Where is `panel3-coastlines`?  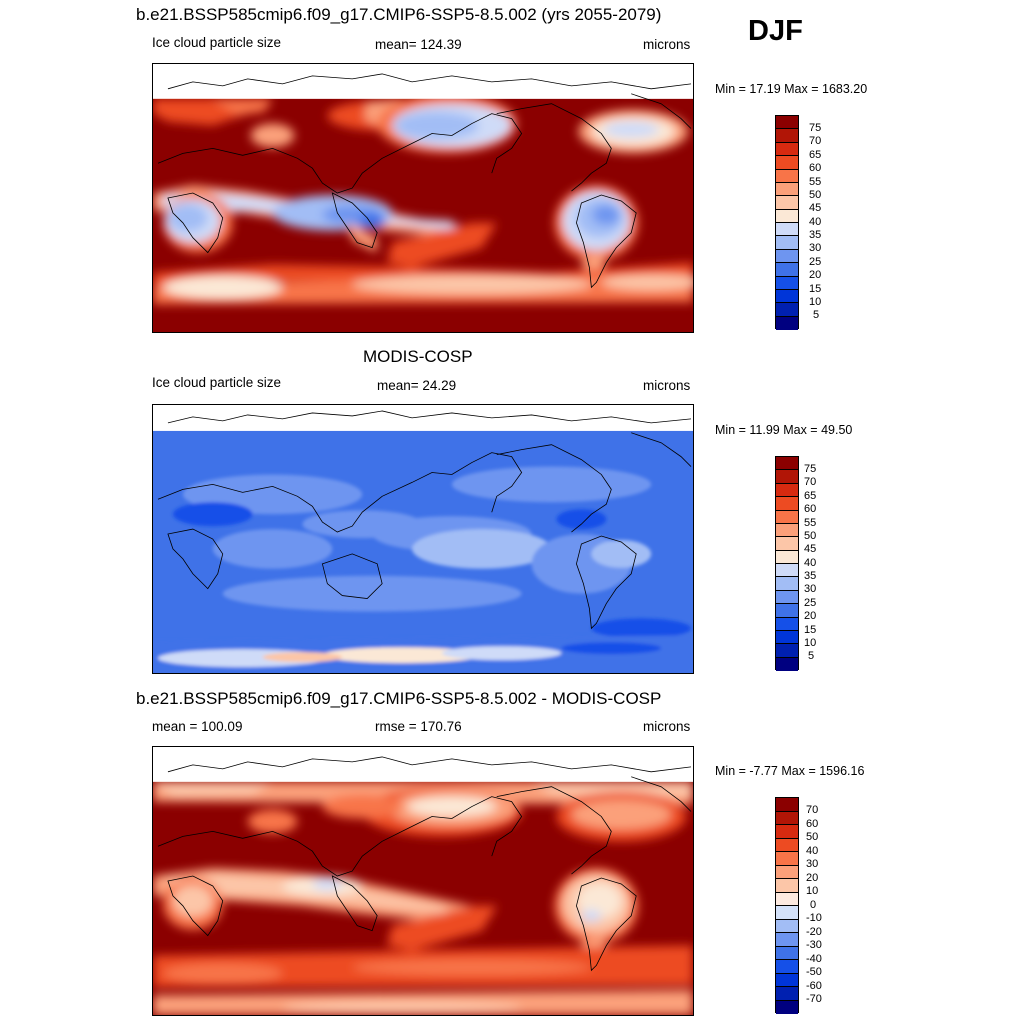 panel3-coastlines is located at coordinates (424, 864).